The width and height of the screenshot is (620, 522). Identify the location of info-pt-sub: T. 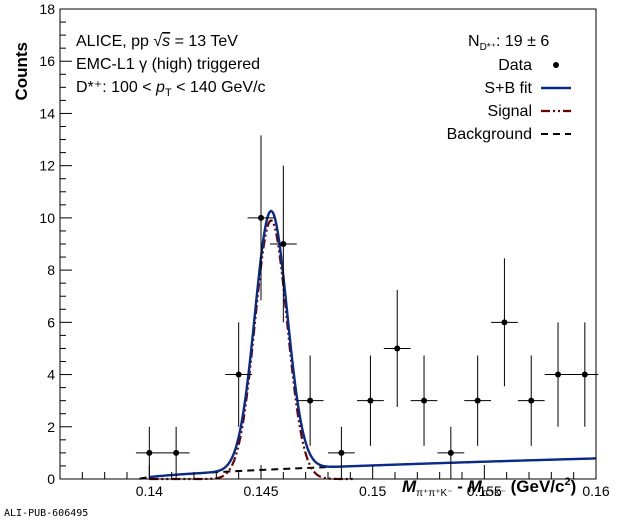
(168, 93).